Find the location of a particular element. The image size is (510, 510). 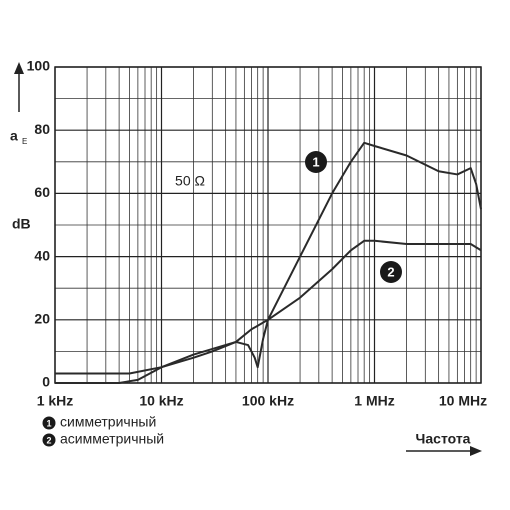

y-tick-label: 60 is located at coordinates (42, 192).